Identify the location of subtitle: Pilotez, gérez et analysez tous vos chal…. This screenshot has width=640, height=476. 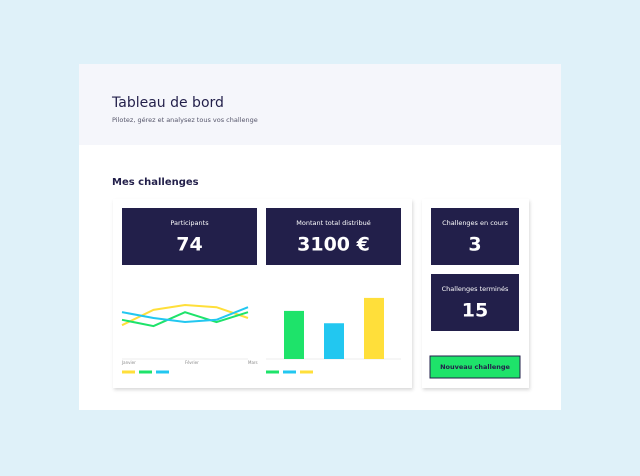
(185, 120).